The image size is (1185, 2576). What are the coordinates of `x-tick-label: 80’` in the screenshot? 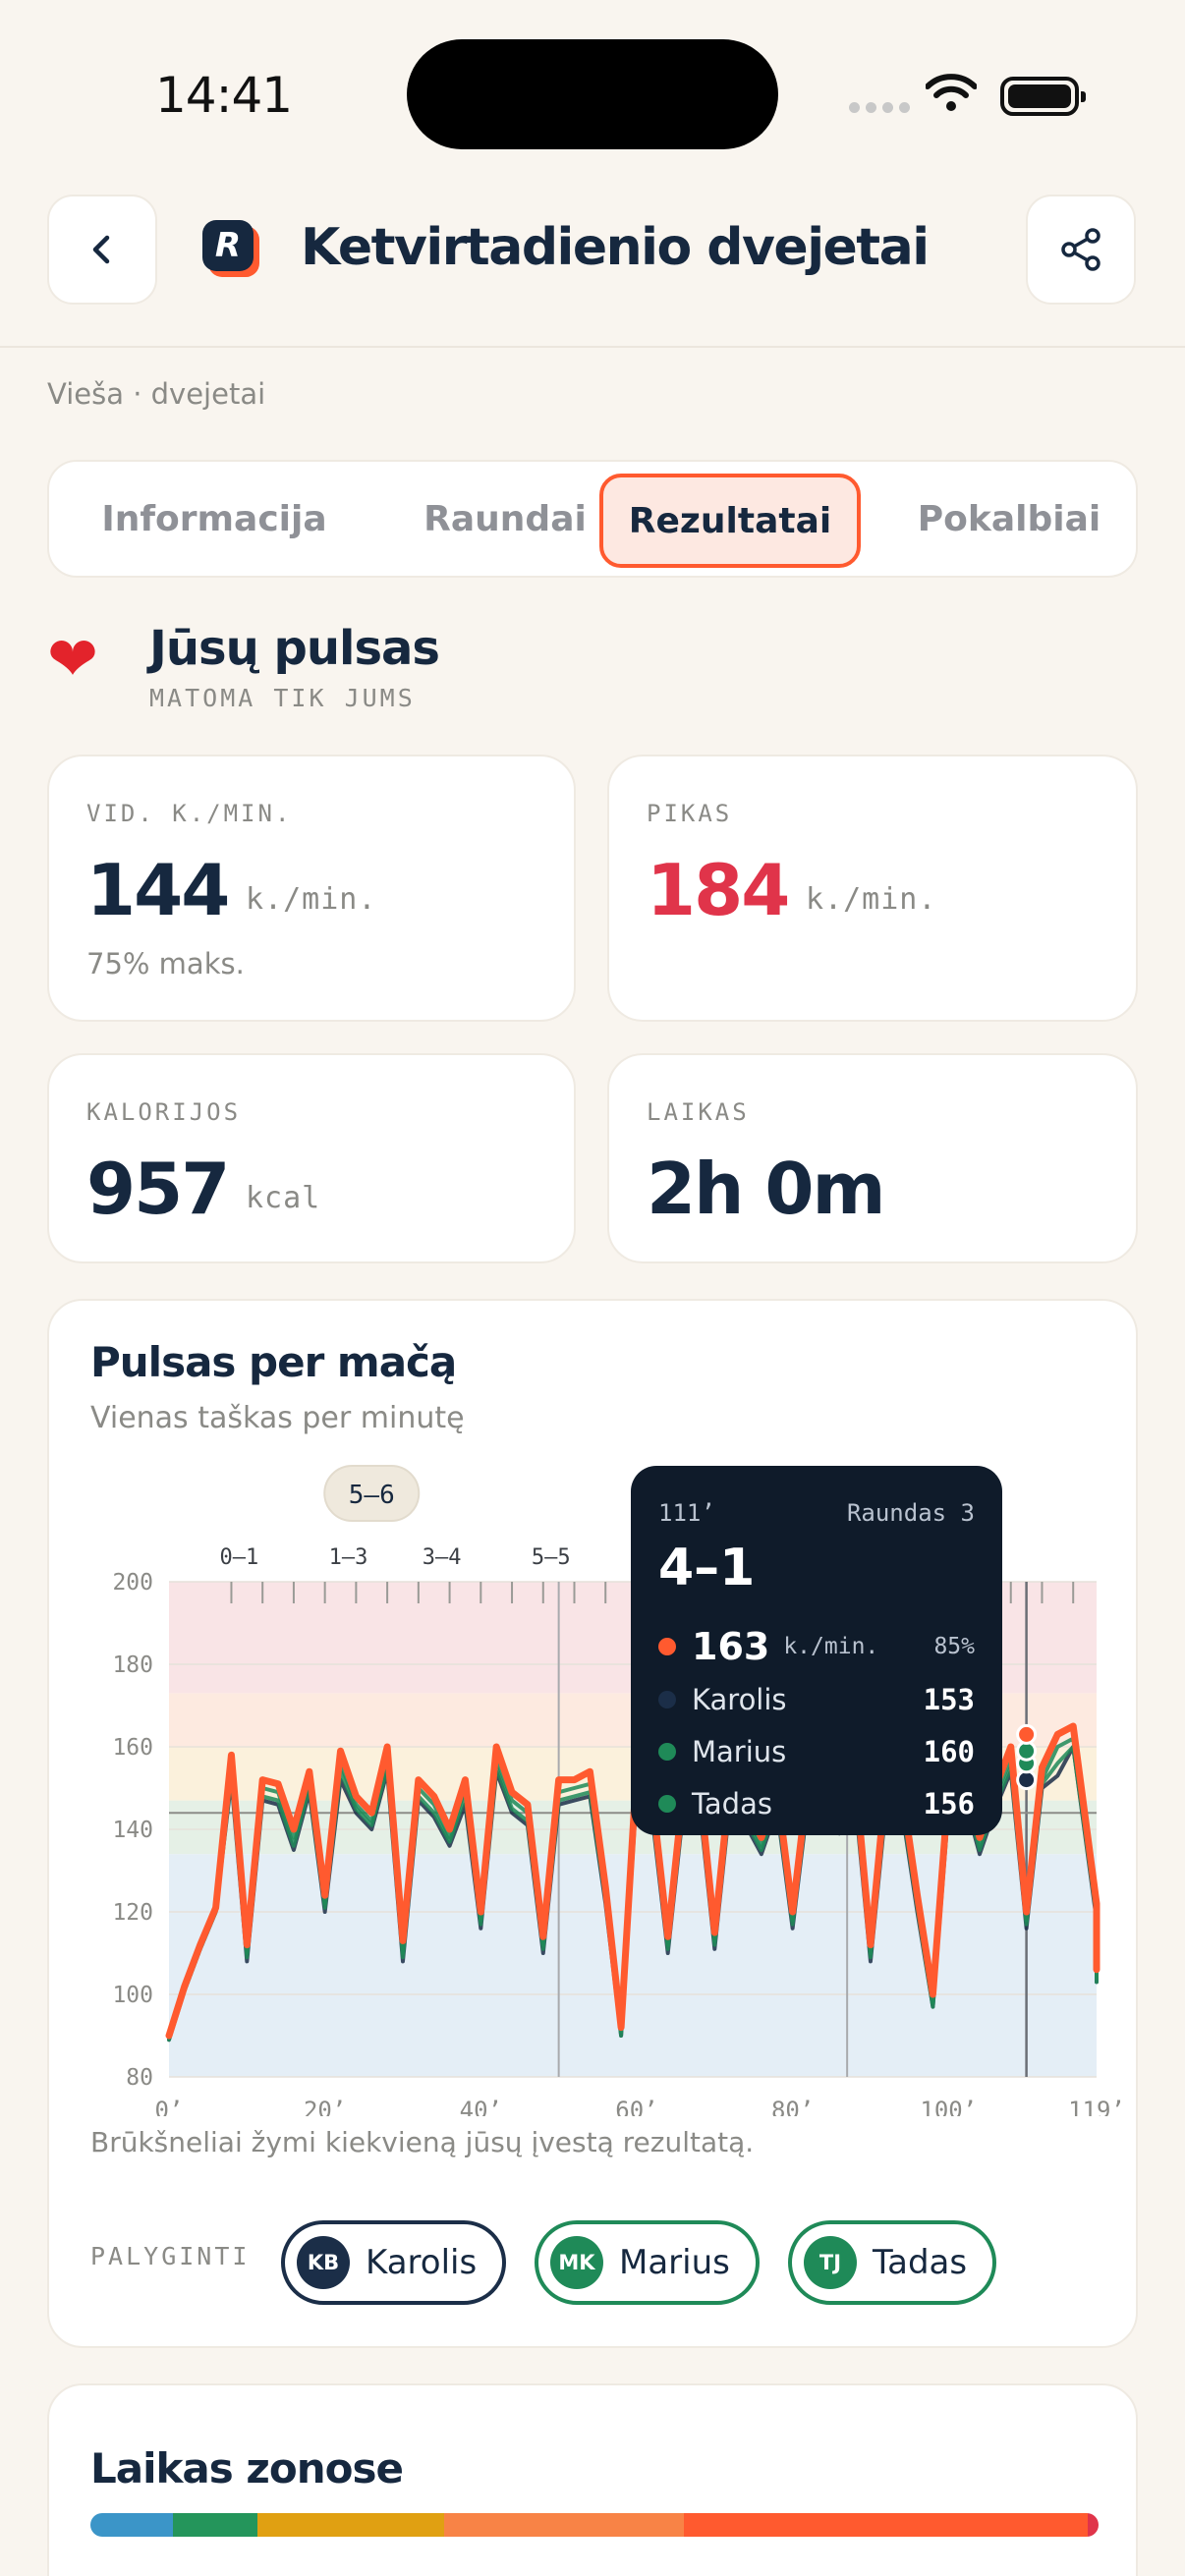 It's located at (792, 2106).